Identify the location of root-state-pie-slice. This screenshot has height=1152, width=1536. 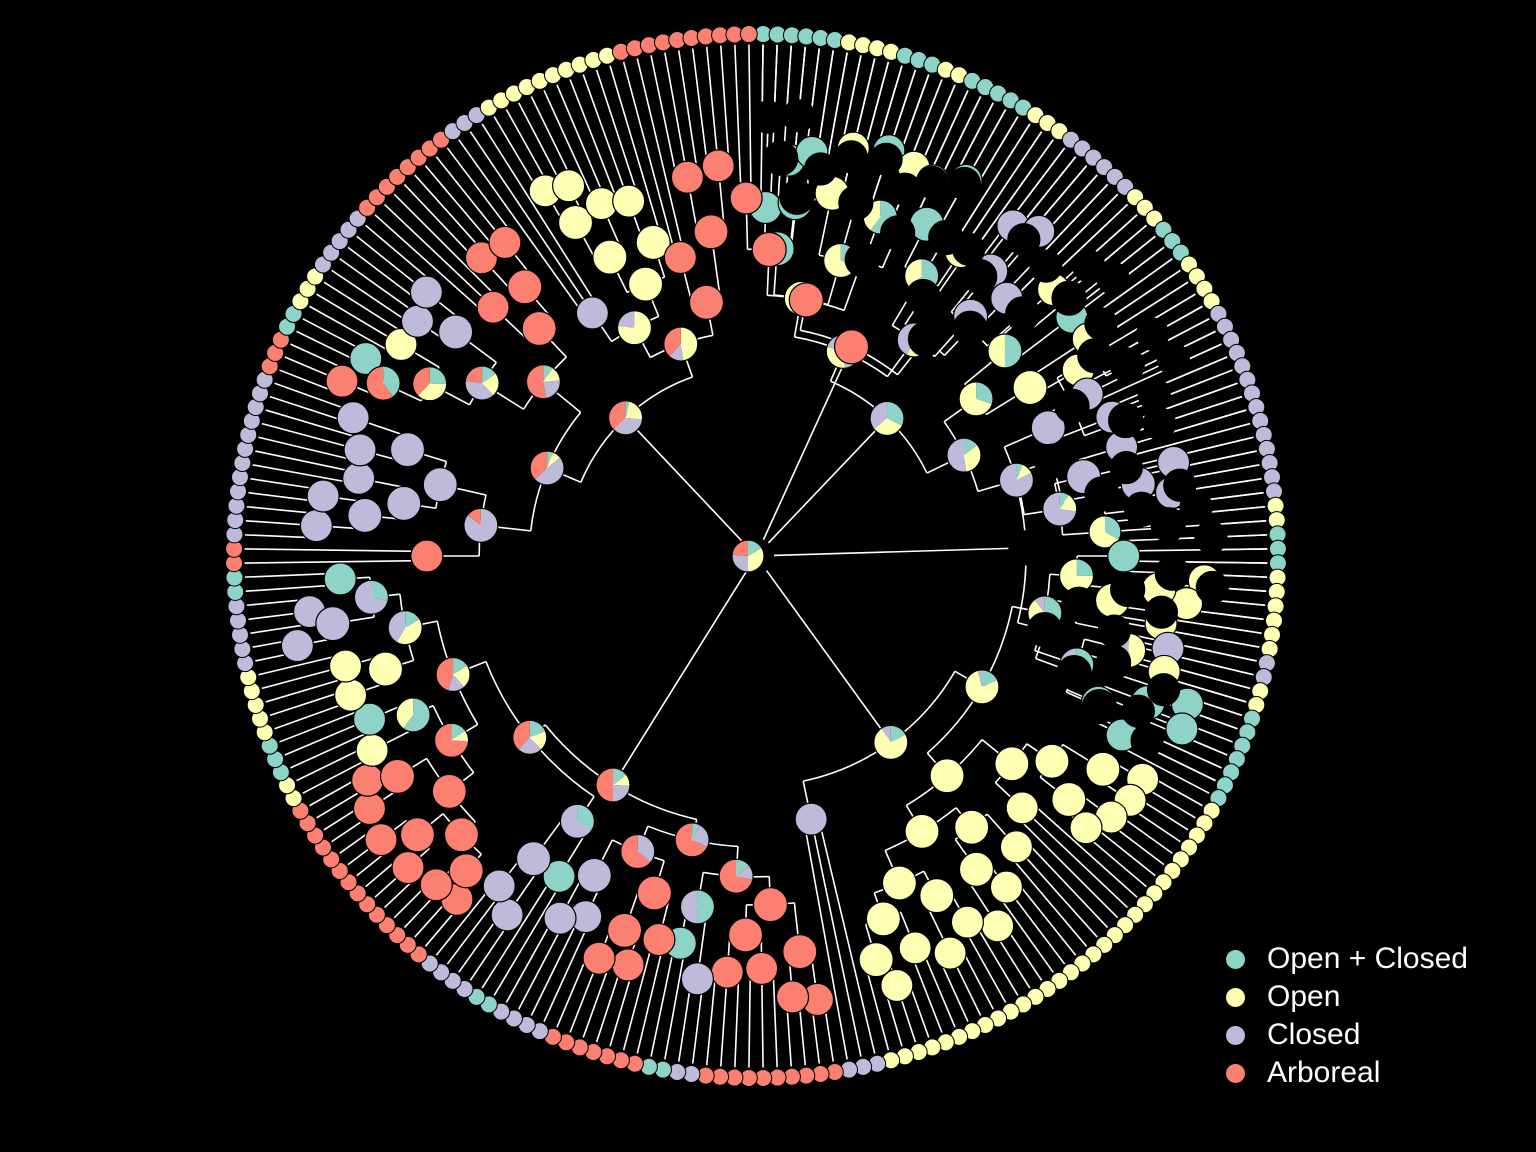
(740, 548).